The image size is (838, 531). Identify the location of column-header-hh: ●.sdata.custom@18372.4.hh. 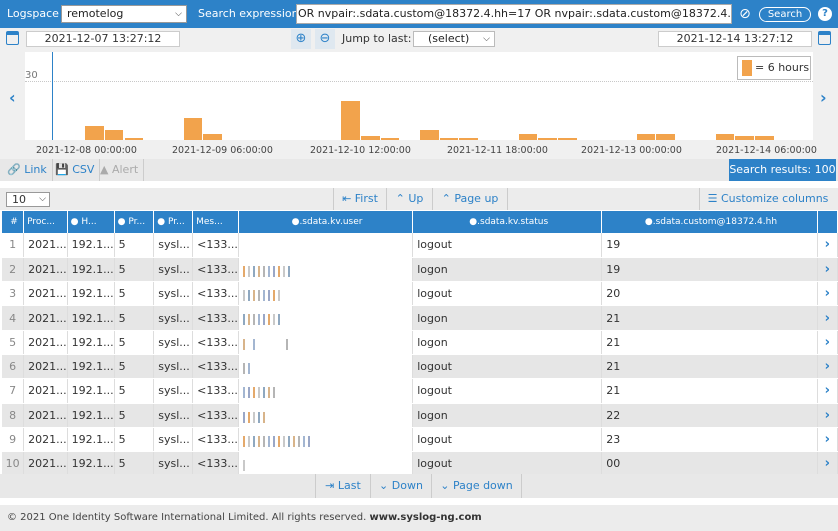
(709, 222).